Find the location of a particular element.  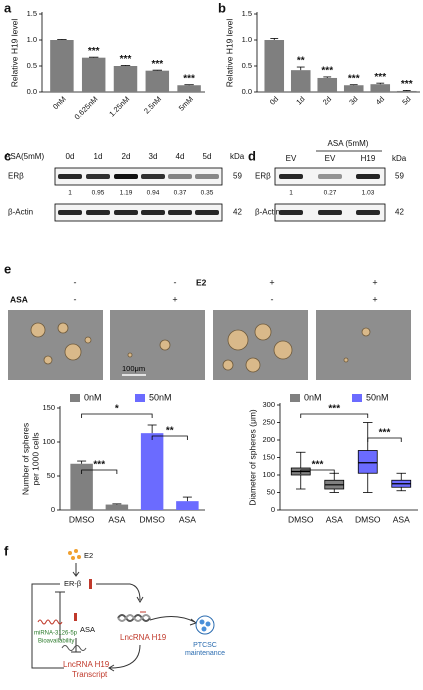

lane-label: 0d is located at coordinates (70, 156).